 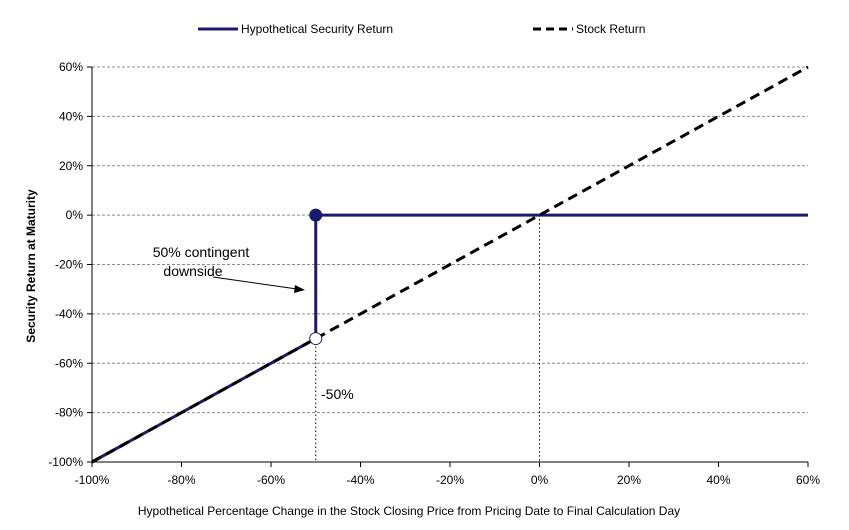 I want to click on annotation-line-2: downside, so click(x=192, y=271).